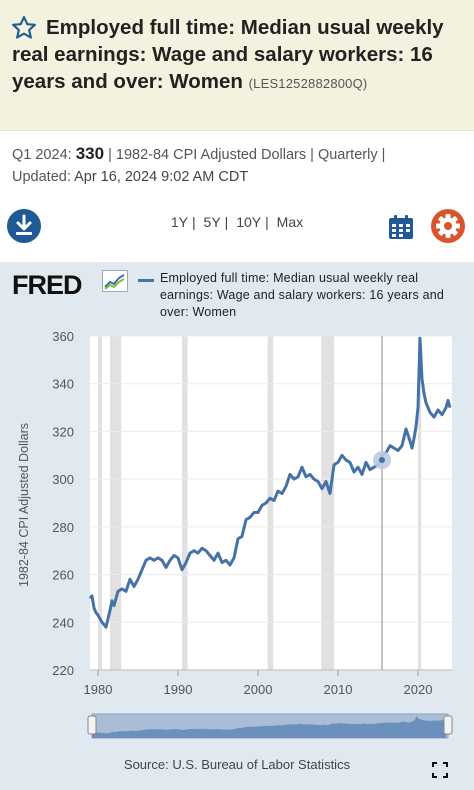 The width and height of the screenshot is (474, 790). I want to click on fred-logo-chart-icon, so click(115, 281).